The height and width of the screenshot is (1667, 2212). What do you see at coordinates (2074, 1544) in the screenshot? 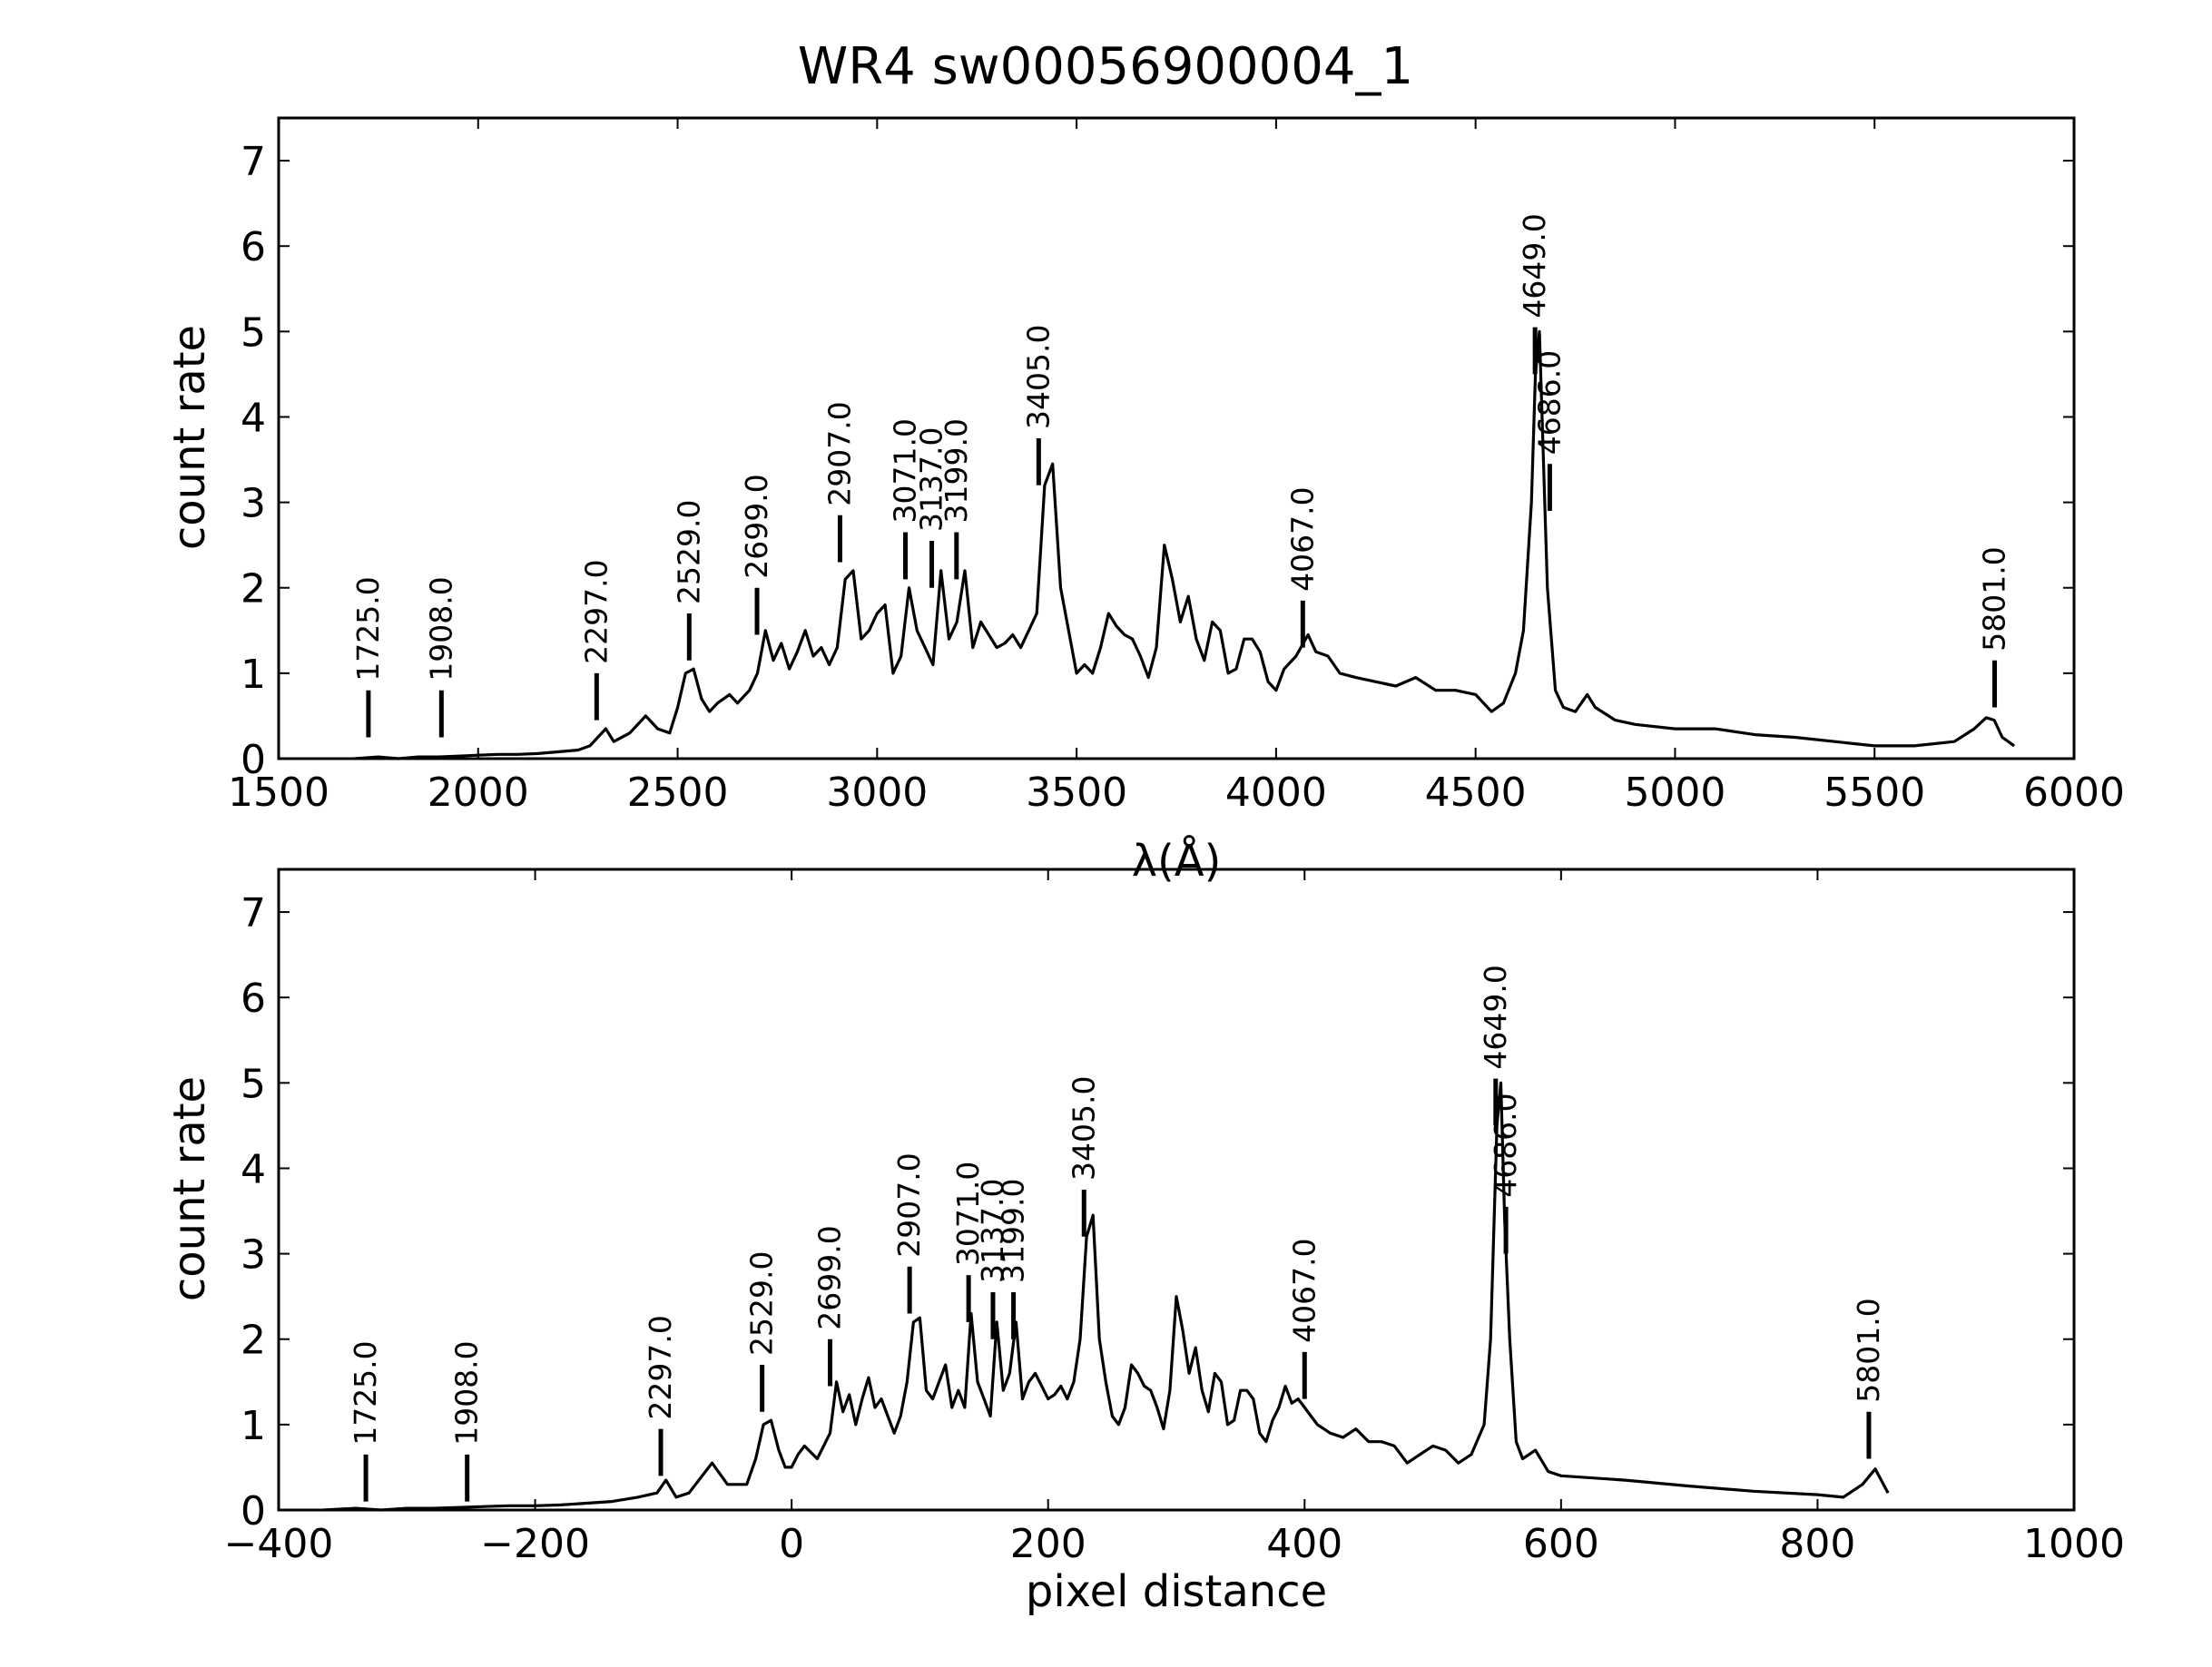
I see `x-tick-label: 1000` at bounding box center [2074, 1544].